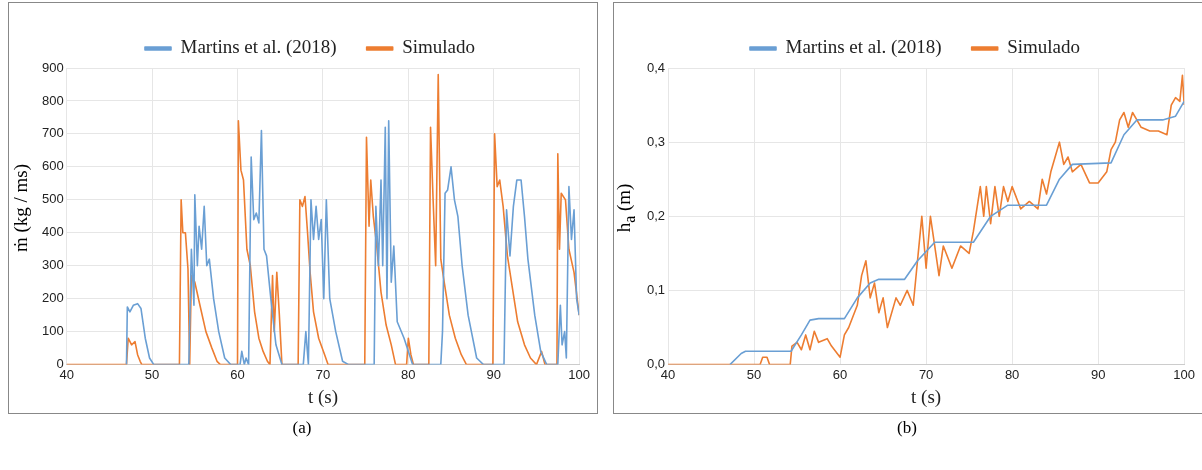 This screenshot has width=1202, height=470. I want to click on y-tick-label: 400, so click(52, 232).